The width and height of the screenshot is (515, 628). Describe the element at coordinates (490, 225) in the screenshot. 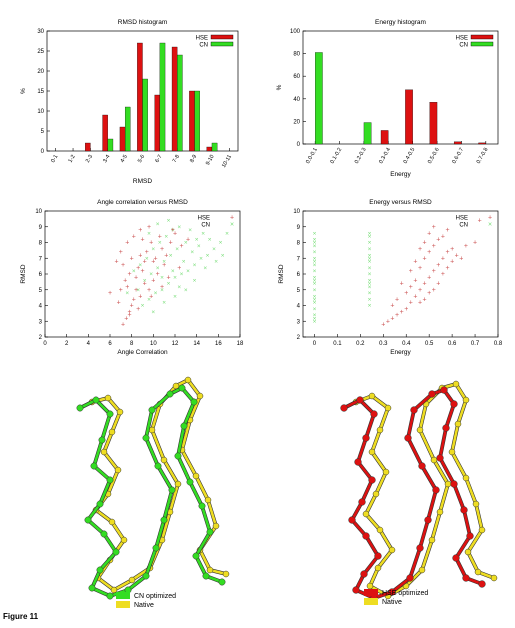

I see `legend-marker-3-1: ×` at that location.